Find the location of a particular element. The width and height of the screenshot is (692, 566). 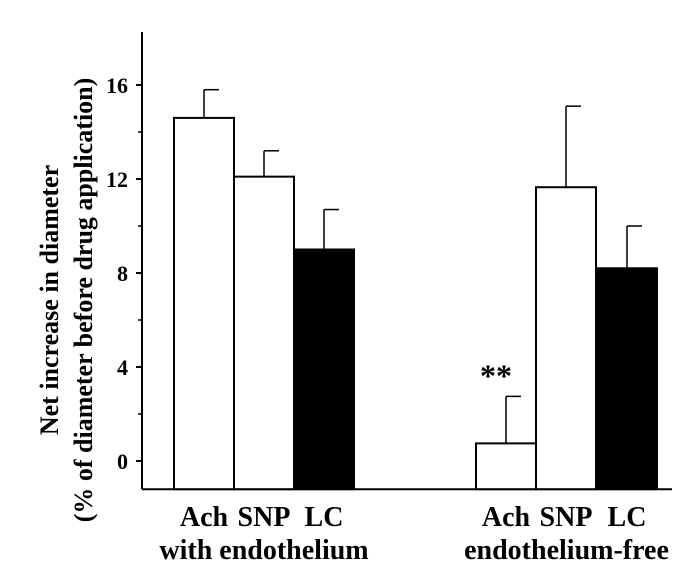

group-label: with endothelium is located at coordinates (263, 550).